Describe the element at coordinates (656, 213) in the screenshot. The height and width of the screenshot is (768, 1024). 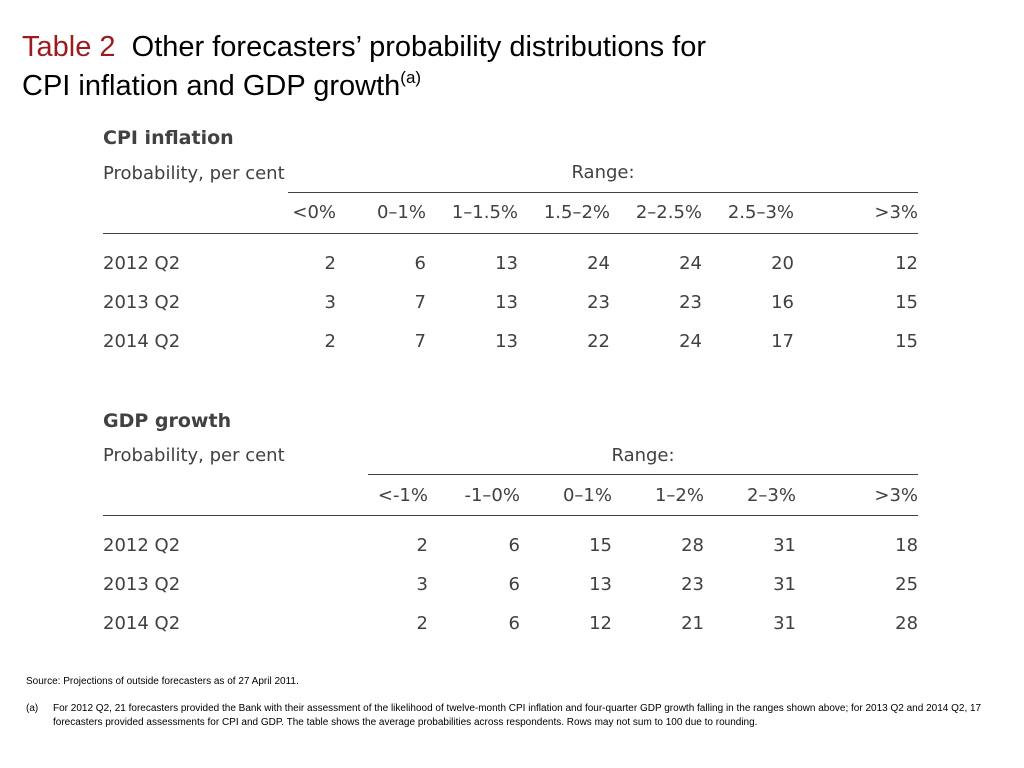
I see `column-header: 2–2.5%` at that location.